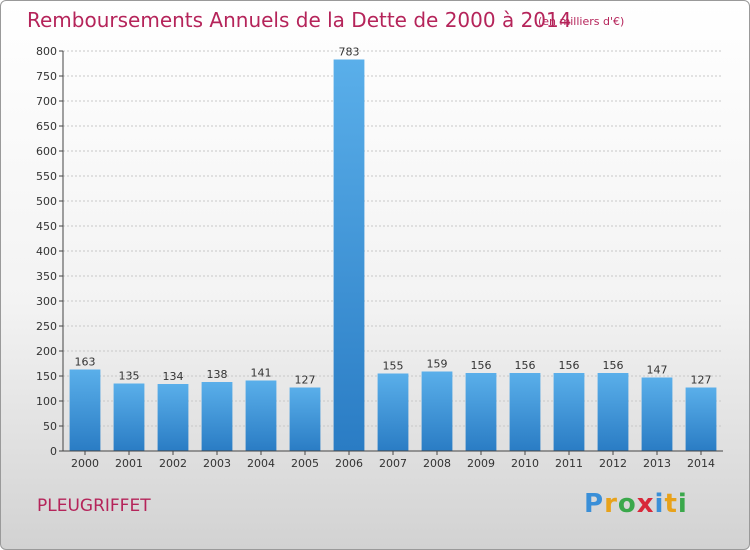 The height and width of the screenshot is (550, 750). I want to click on bar-2014, so click(701, 419).